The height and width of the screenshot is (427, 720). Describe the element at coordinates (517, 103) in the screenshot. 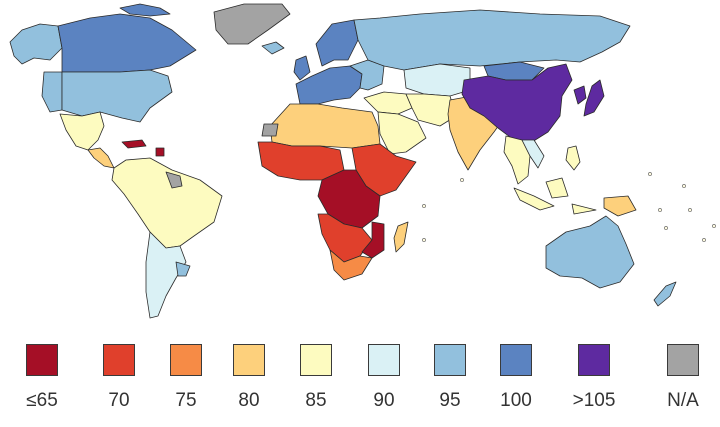

I see `region-china` at that location.